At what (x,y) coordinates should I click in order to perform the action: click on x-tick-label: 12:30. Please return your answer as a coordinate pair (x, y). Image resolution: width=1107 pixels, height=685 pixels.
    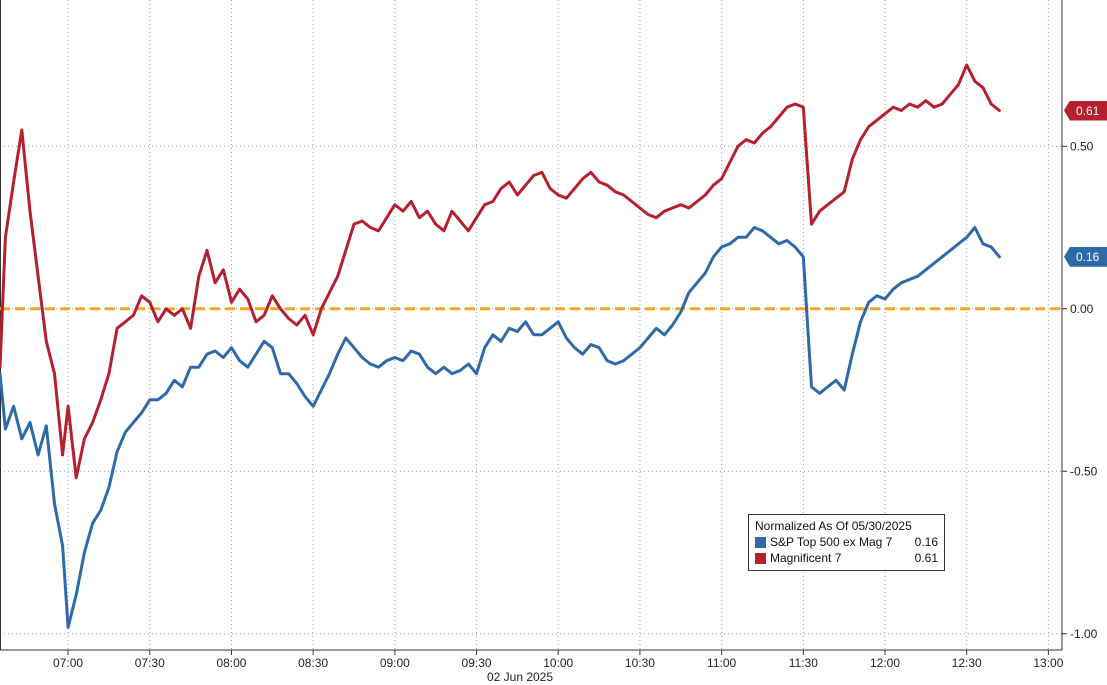
    Looking at the image, I should click on (967, 663).